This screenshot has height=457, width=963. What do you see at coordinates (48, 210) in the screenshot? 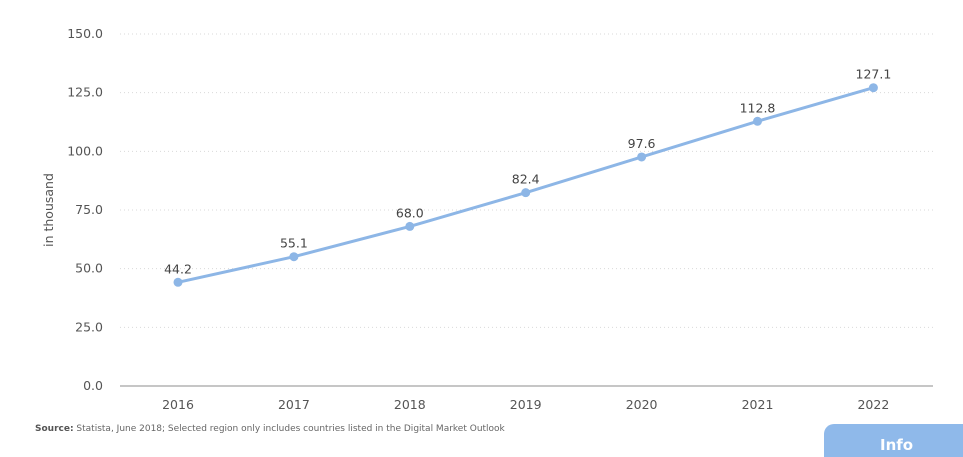
I see `y-axis-title: in thousand` at bounding box center [48, 210].